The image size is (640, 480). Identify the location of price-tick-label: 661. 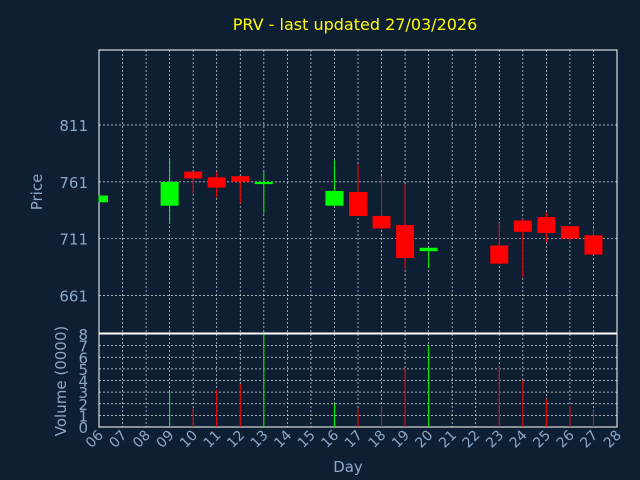
(73, 296).